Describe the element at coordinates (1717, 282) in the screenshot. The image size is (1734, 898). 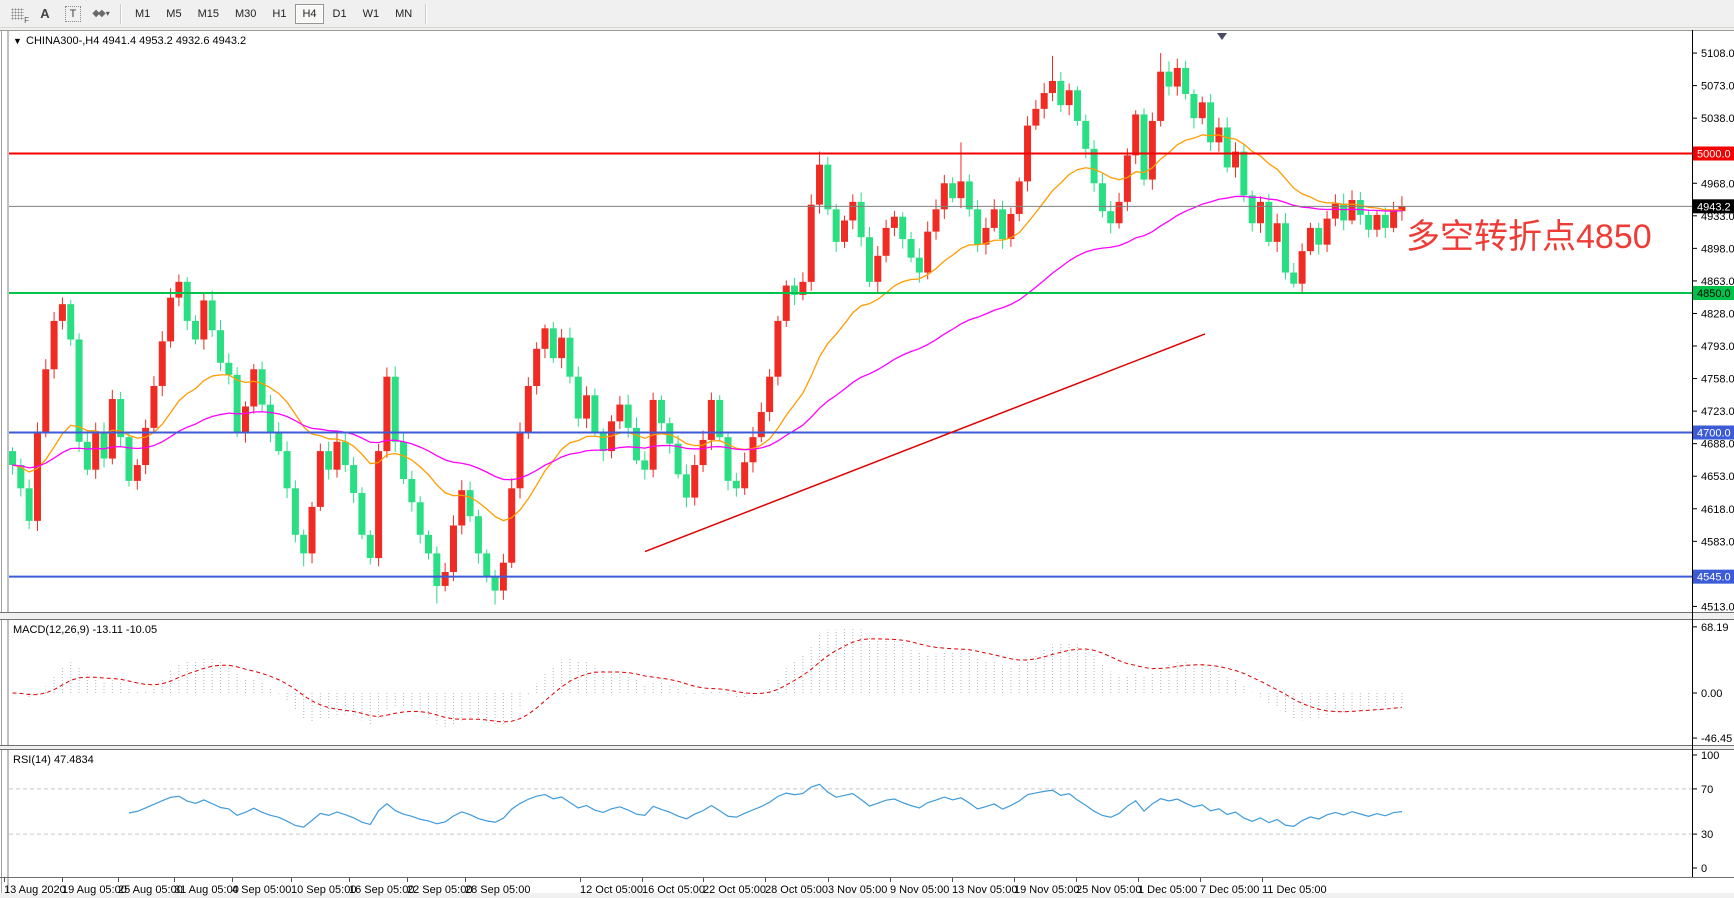
I see `price-tick-label: 4863.0` at that location.